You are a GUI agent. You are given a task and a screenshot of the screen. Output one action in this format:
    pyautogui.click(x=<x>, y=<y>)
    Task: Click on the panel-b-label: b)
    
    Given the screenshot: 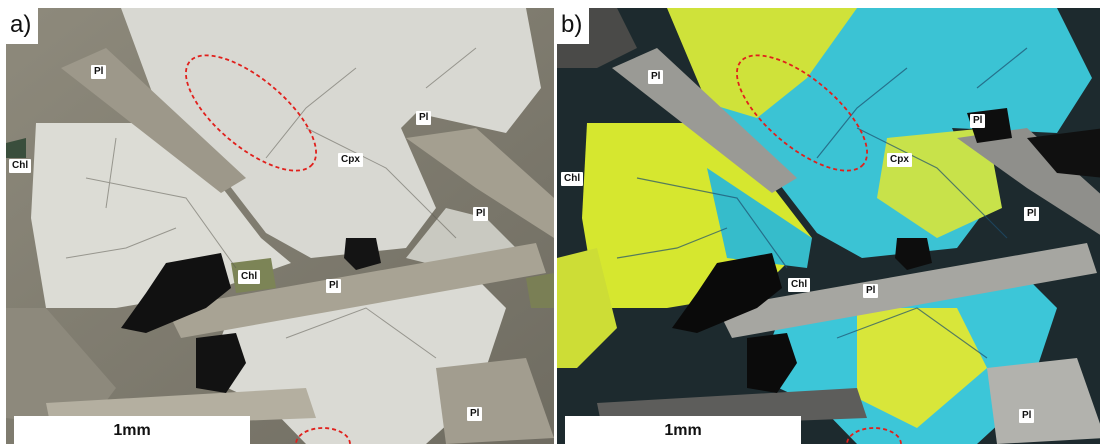 What is the action you would take?
    pyautogui.click(x=573, y=26)
    